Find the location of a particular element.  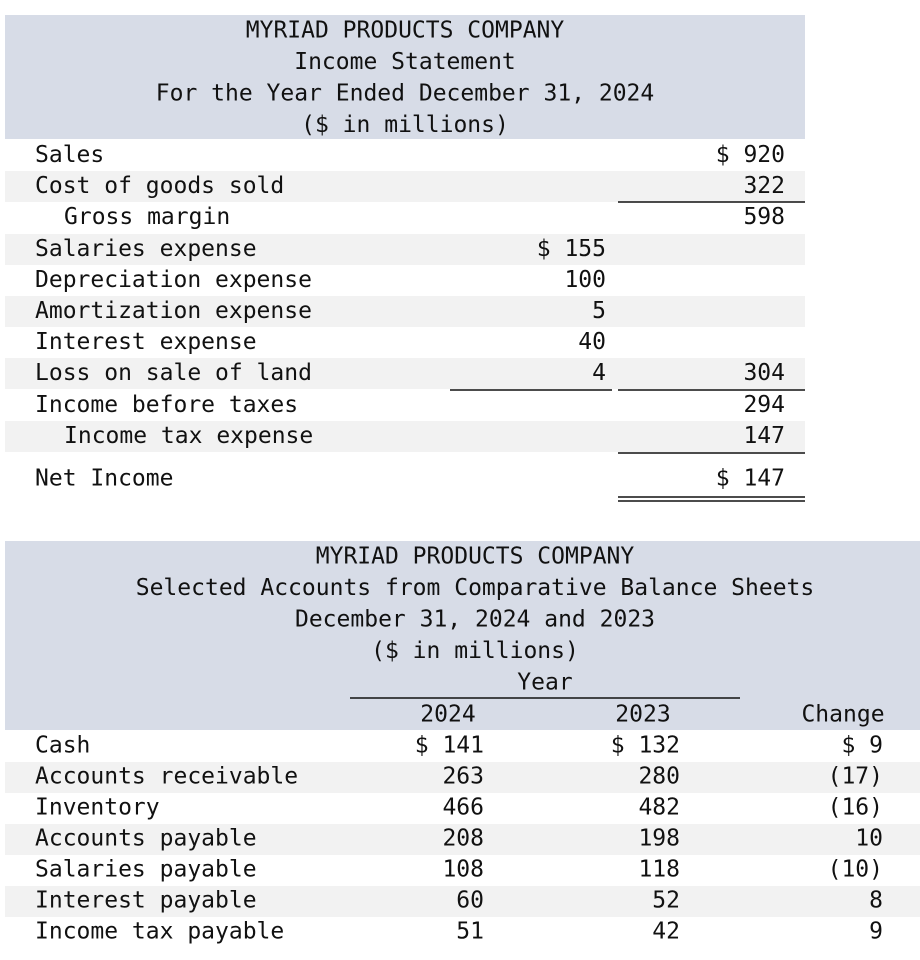

balance-title: December 31, 2024 and 2023 is located at coordinates (475, 620).